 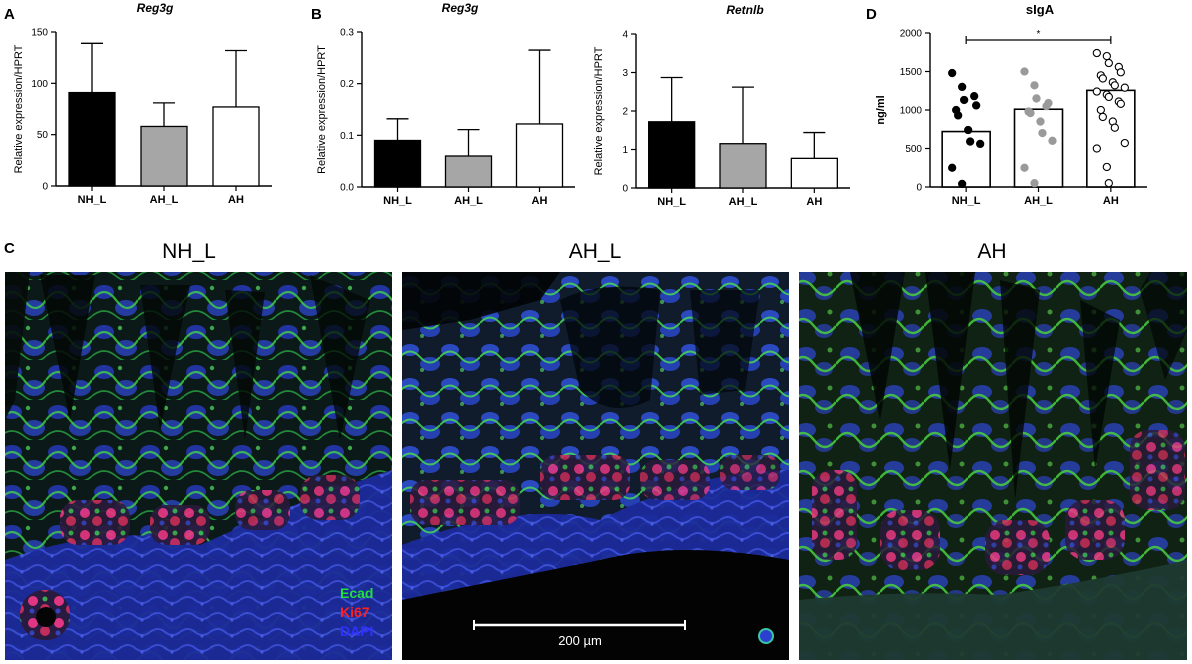 I want to click on legend-ki67: Ki67, so click(x=355, y=612).